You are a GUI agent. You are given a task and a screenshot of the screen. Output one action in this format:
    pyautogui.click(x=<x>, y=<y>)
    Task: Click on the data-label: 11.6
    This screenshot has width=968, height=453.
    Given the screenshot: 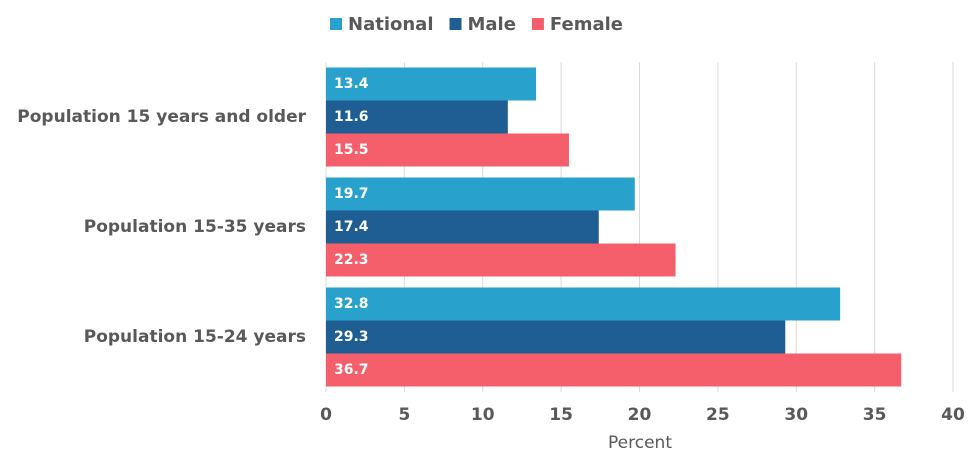 What is the action you would take?
    pyautogui.click(x=351, y=117)
    